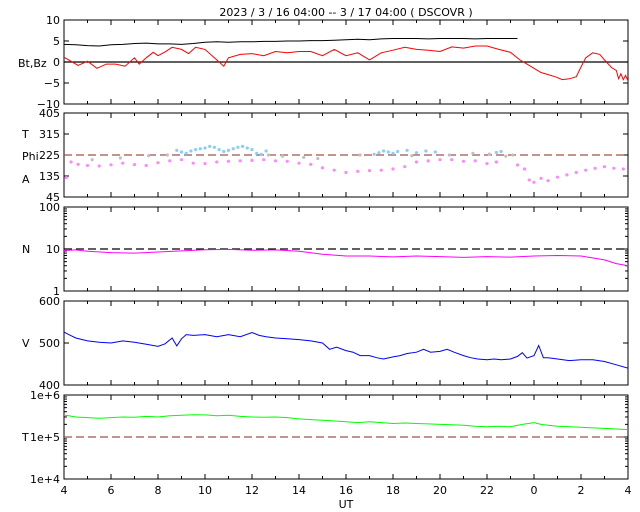 The height and width of the screenshot is (512, 640). I want to click on series-line-n, so click(346, 257).